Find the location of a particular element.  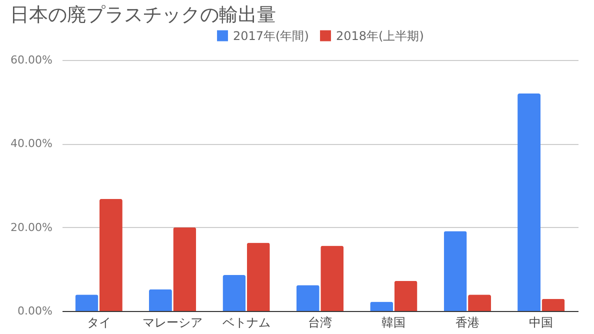

legend-label: 2017年(年間) is located at coordinates (271, 35).